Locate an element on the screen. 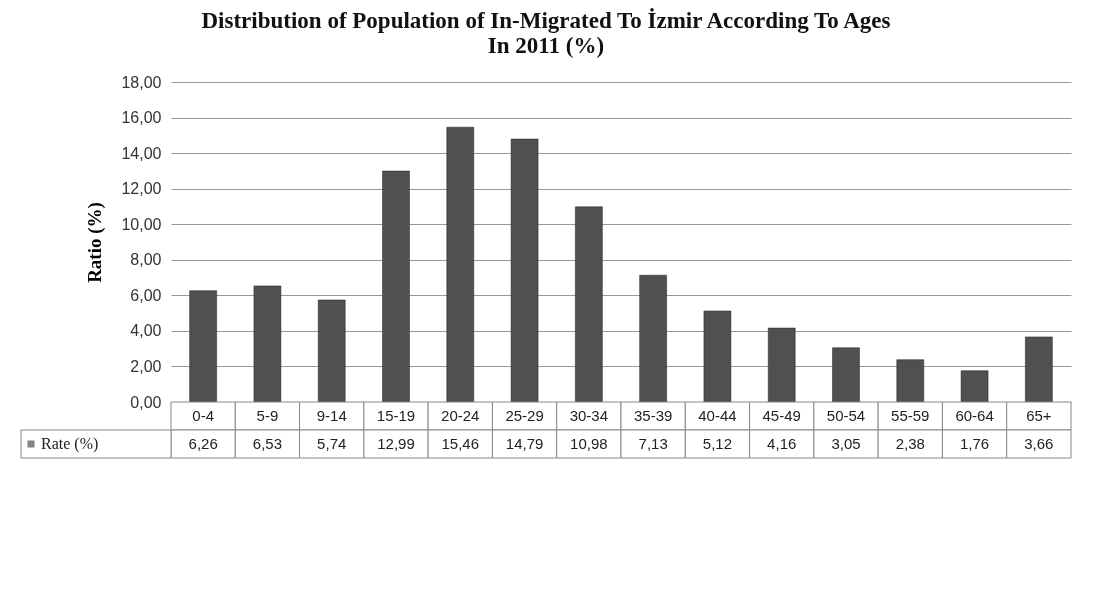  y-tick-label: 2,00 is located at coordinates (146, 366).